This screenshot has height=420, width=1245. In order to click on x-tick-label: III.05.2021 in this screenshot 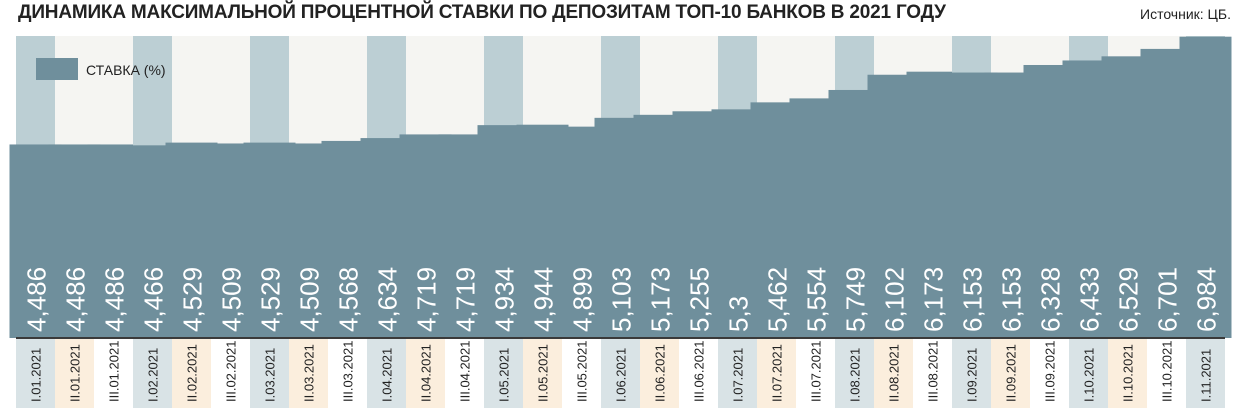, I will do `click(582, 371)`.